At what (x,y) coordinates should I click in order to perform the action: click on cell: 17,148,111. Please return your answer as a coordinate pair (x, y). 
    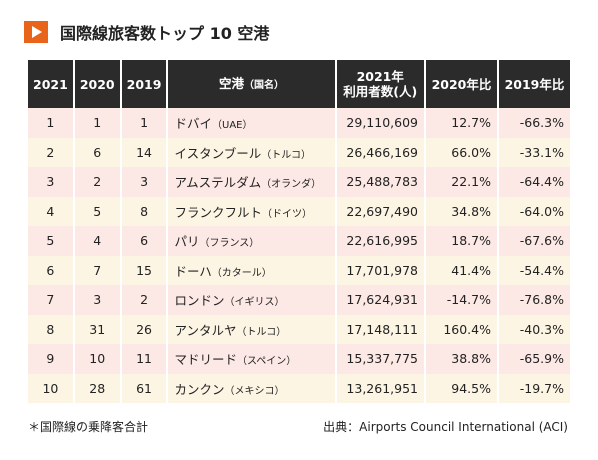
    Looking at the image, I should click on (379, 329).